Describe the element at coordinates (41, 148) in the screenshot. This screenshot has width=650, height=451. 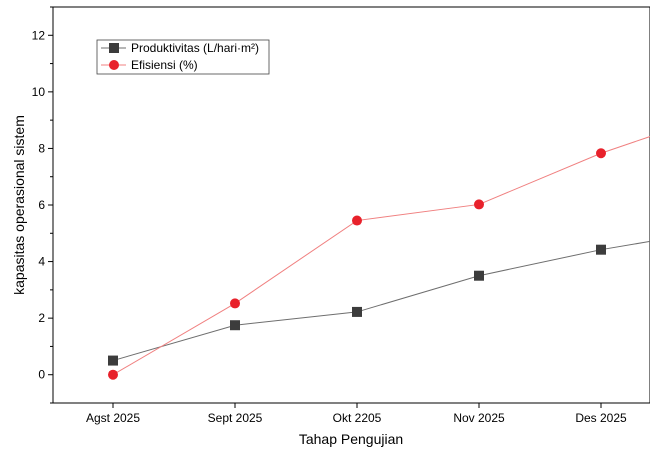
I see `y-tick-label: 8` at that location.